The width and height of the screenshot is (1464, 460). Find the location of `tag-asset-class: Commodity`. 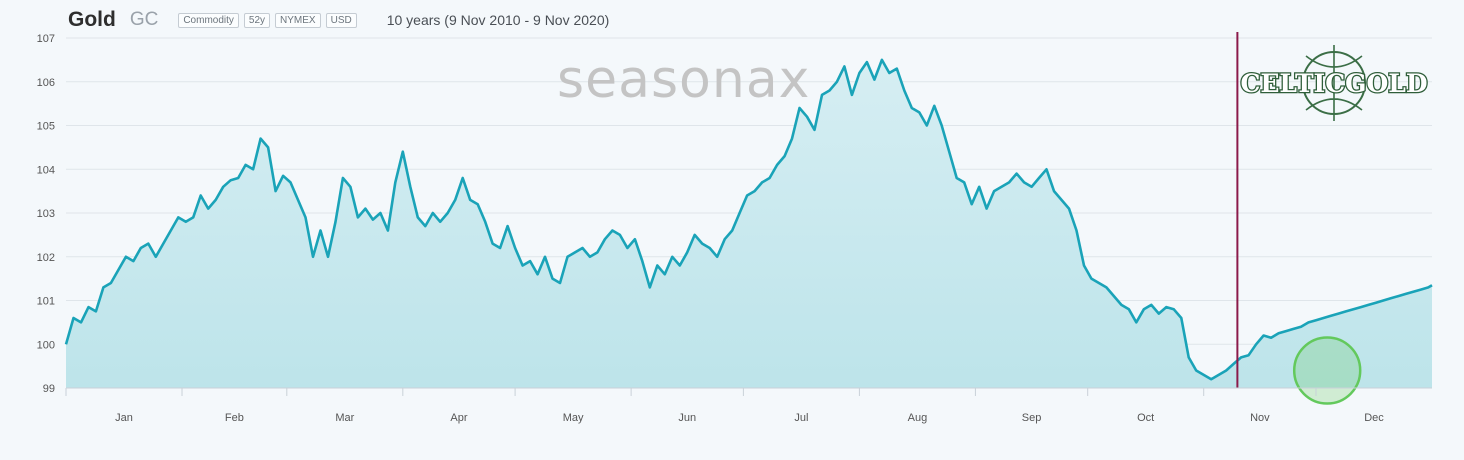

tag-asset-class: Commodity is located at coordinates (208, 20).